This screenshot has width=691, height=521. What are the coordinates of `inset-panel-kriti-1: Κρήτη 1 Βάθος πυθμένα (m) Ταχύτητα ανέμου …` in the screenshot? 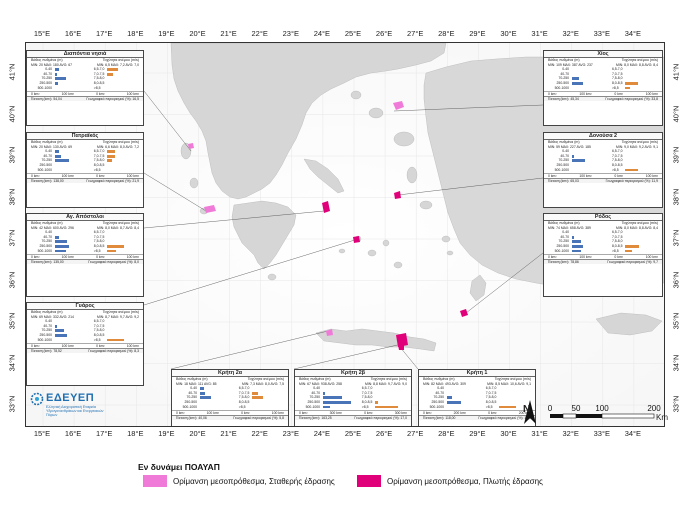 It's located at (477, 397).